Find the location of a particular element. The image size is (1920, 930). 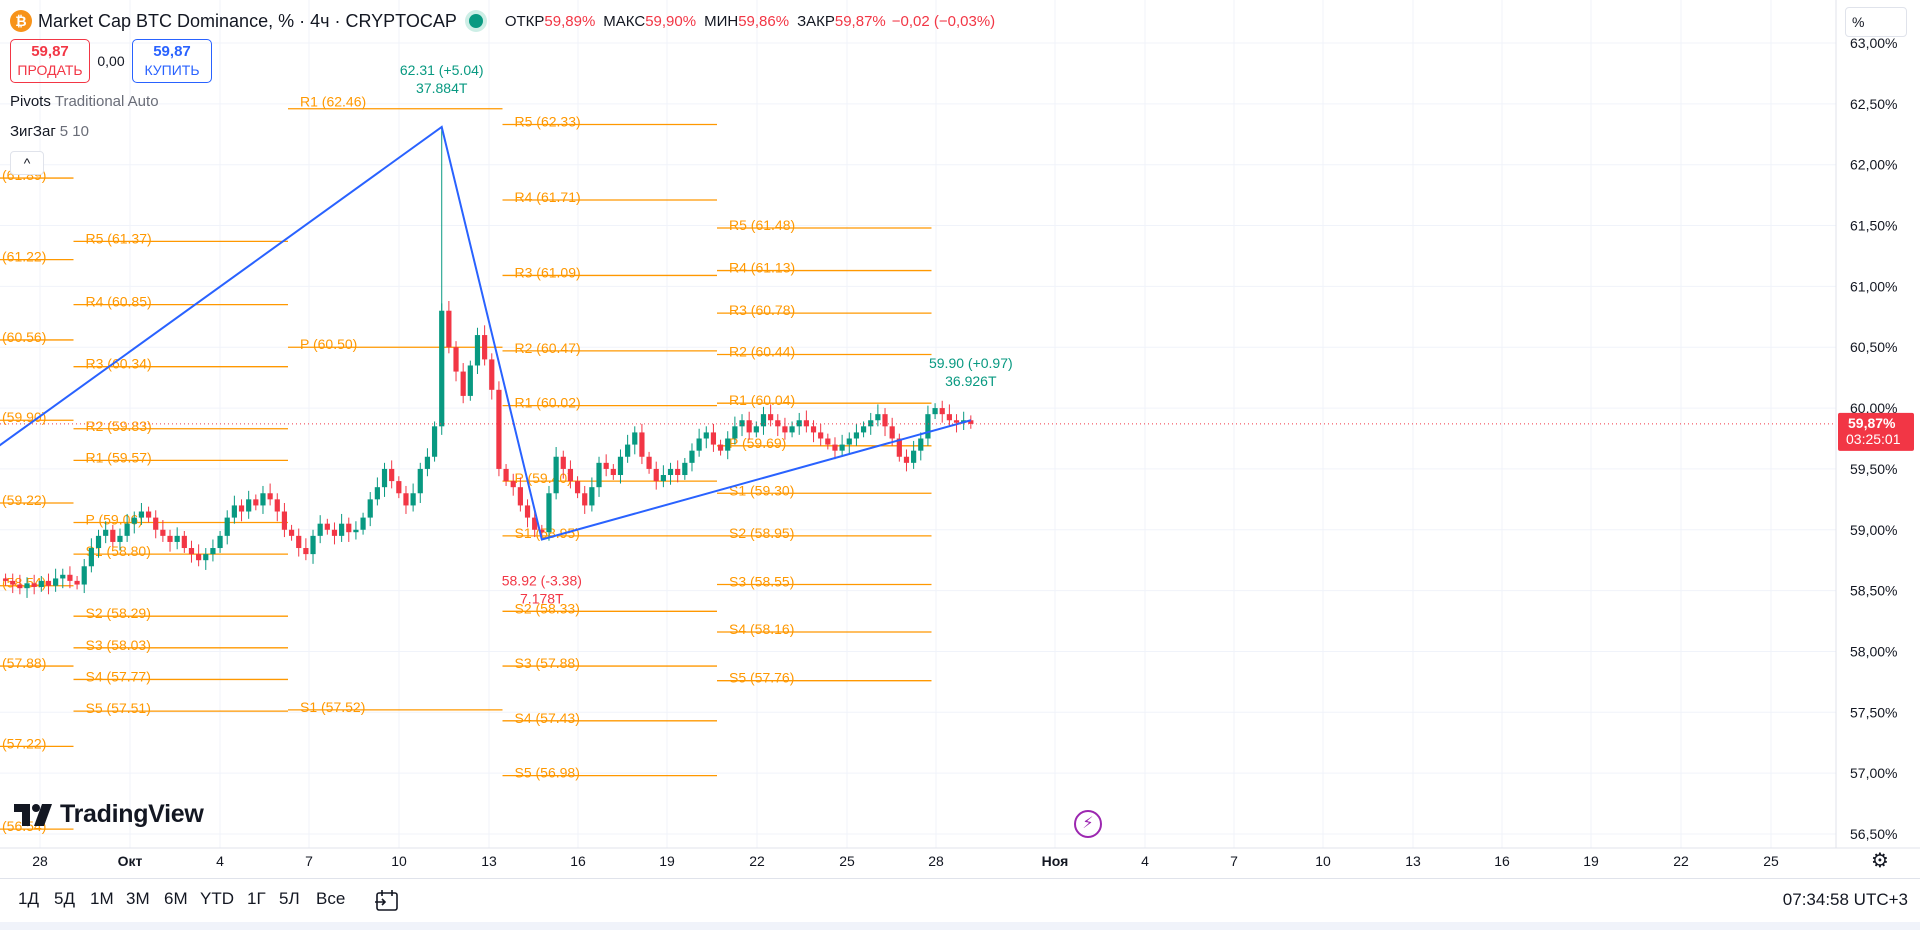

x-tick-label: 4 is located at coordinates (220, 861).